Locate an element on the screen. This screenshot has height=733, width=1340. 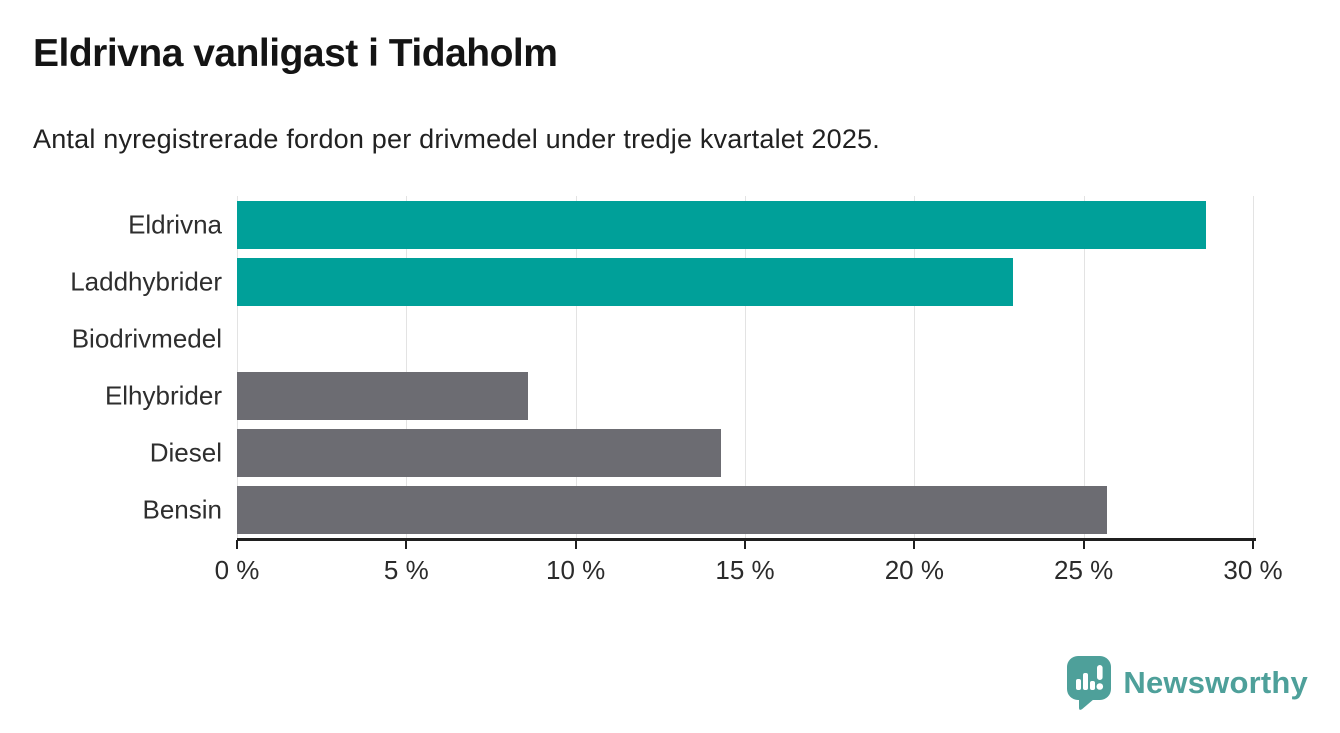
bar-elhybrider is located at coordinates (383, 395).